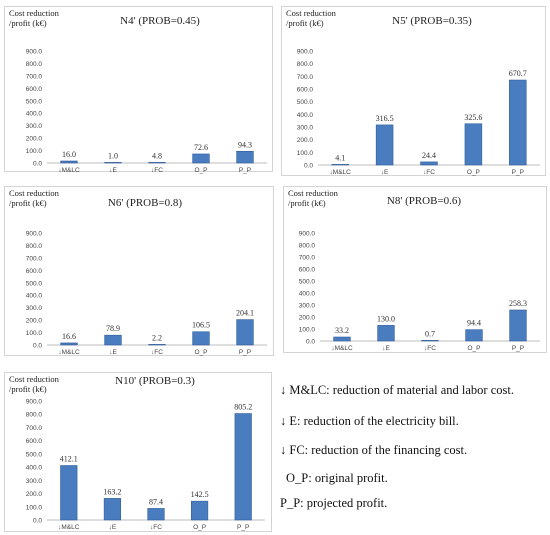  What do you see at coordinates (386, 318) in the screenshot?
I see `data-label: 130.0` at bounding box center [386, 318].